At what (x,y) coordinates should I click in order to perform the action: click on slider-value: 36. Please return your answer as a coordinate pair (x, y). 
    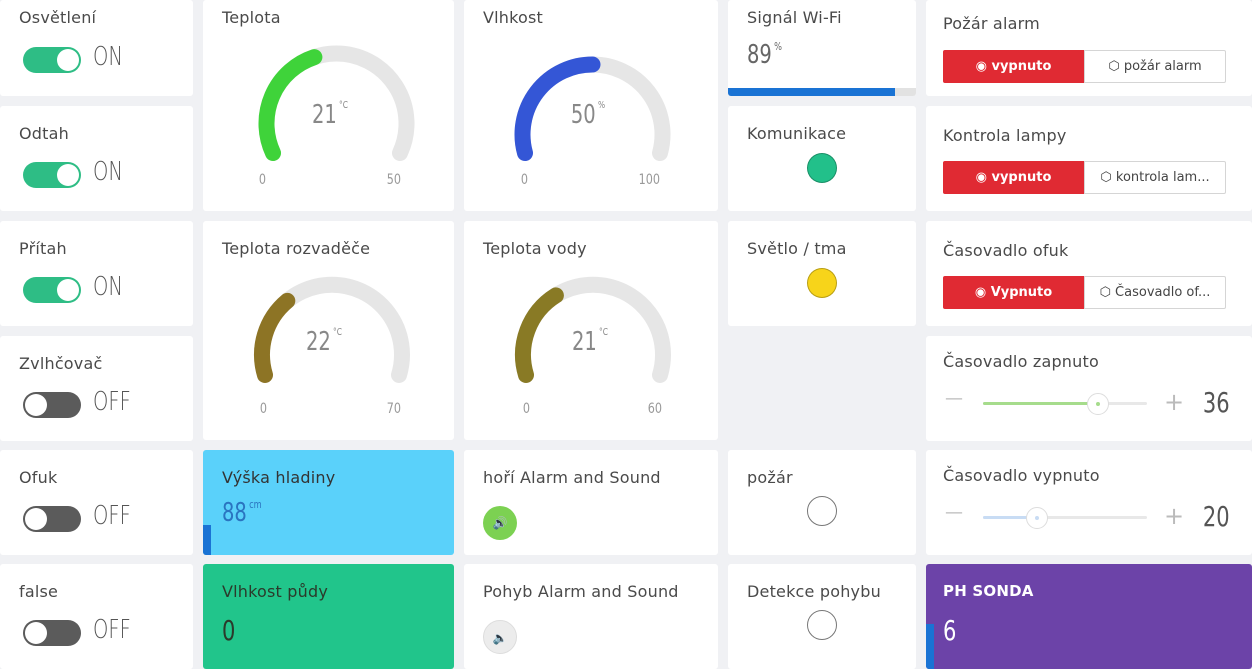
    Looking at the image, I should click on (1216, 402).